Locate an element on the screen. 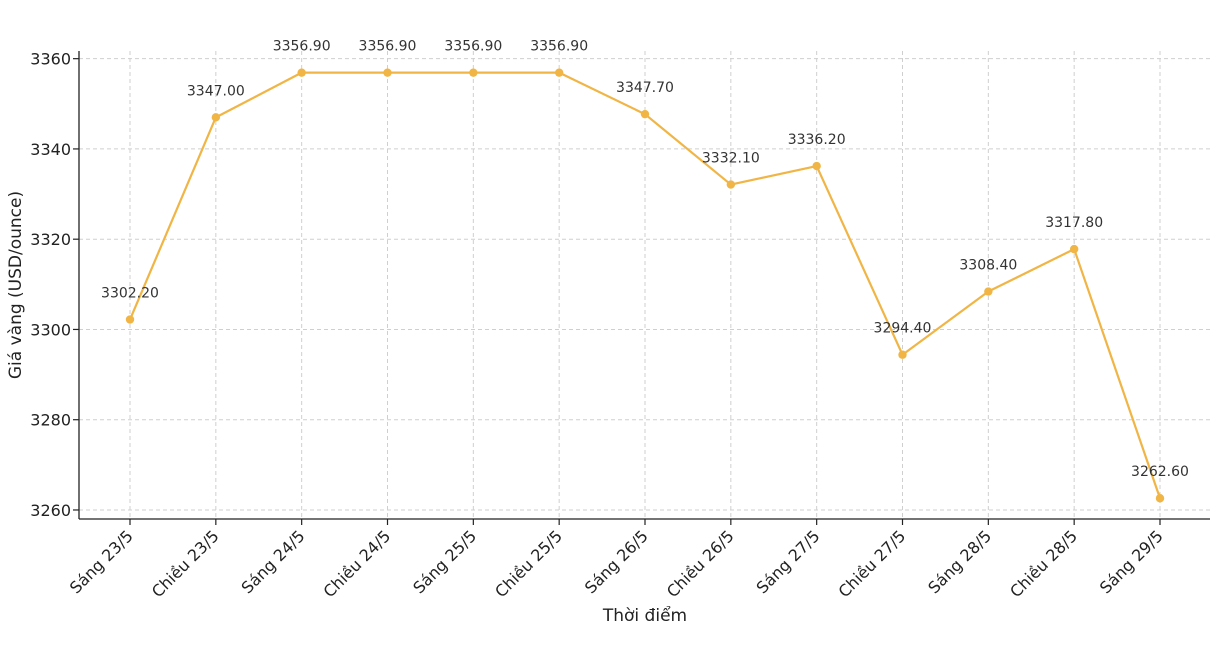 The width and height of the screenshot is (1220, 656). data-label: 3294.40 is located at coordinates (903, 329).